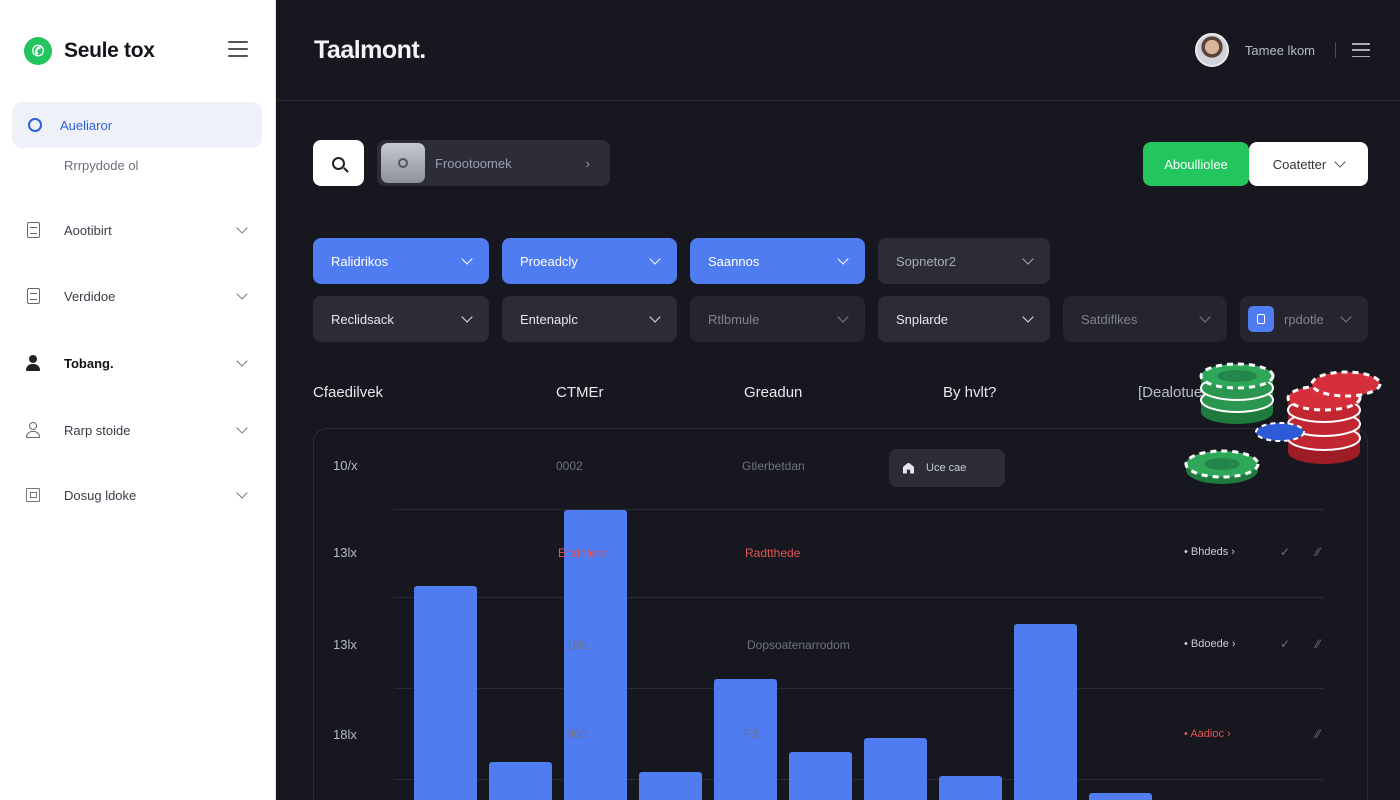  Describe the element at coordinates (1261, 319) in the screenshot. I see `badge-icon` at that location.